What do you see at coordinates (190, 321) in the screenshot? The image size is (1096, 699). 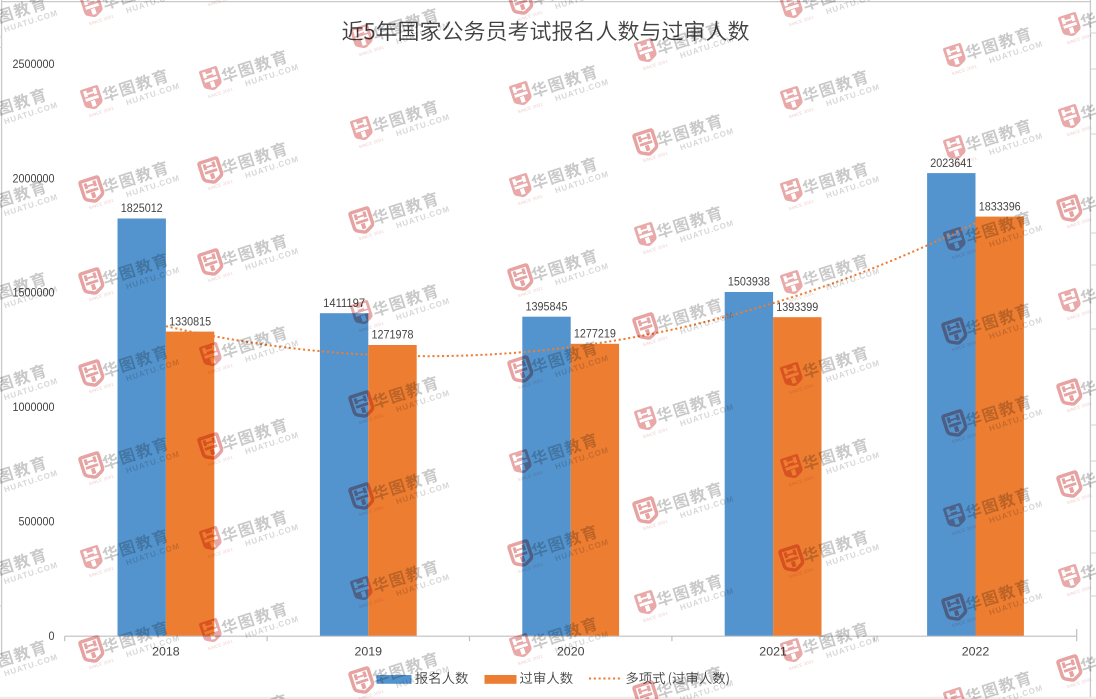 I see `svg-text: 1330815` at bounding box center [190, 321].